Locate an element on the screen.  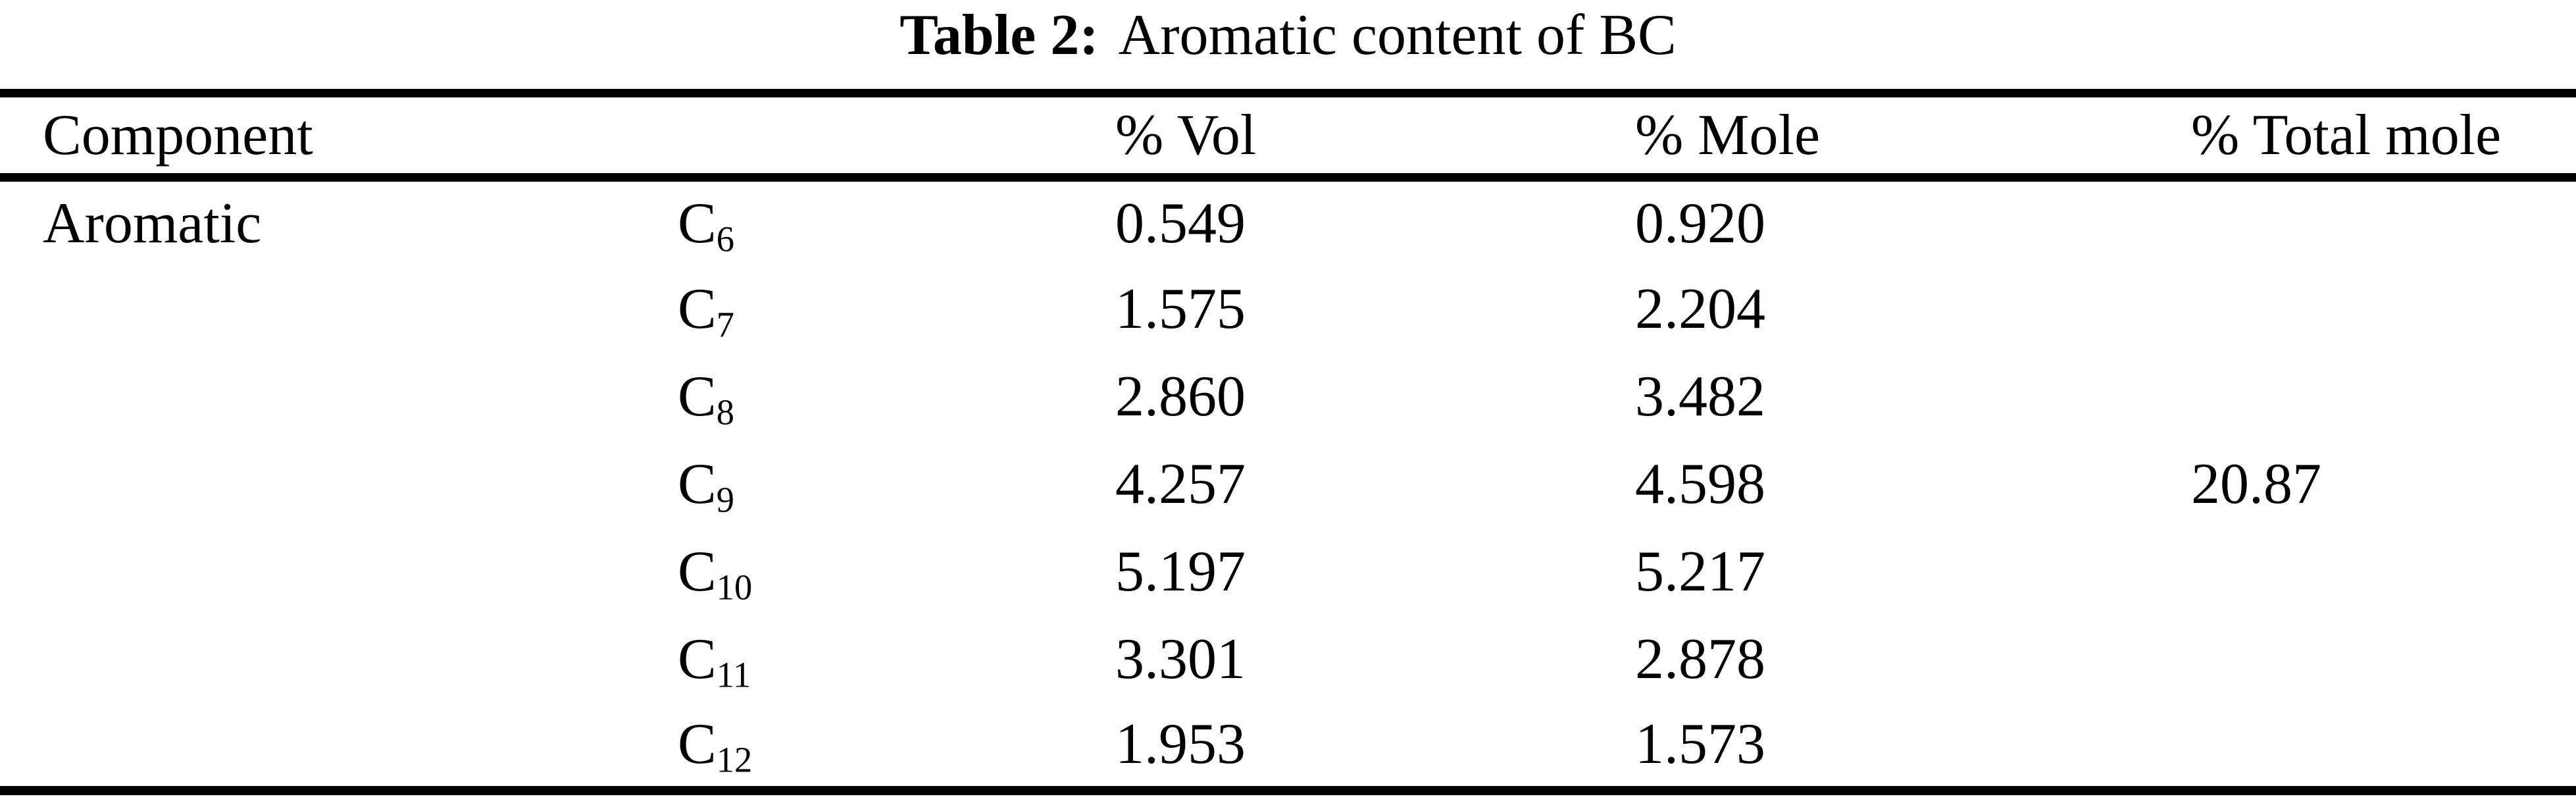
table-row: C7 1.575 2.204 is located at coordinates (1288, 309).